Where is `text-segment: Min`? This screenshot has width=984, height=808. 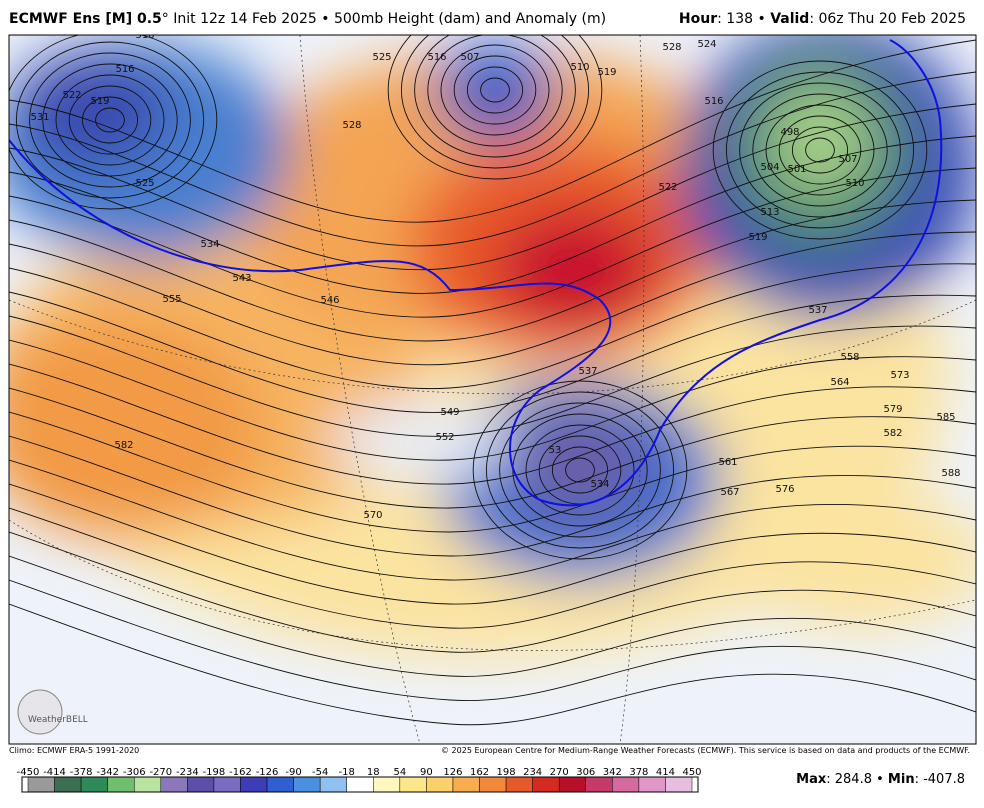
text-segment: Min is located at coordinates (901, 779).